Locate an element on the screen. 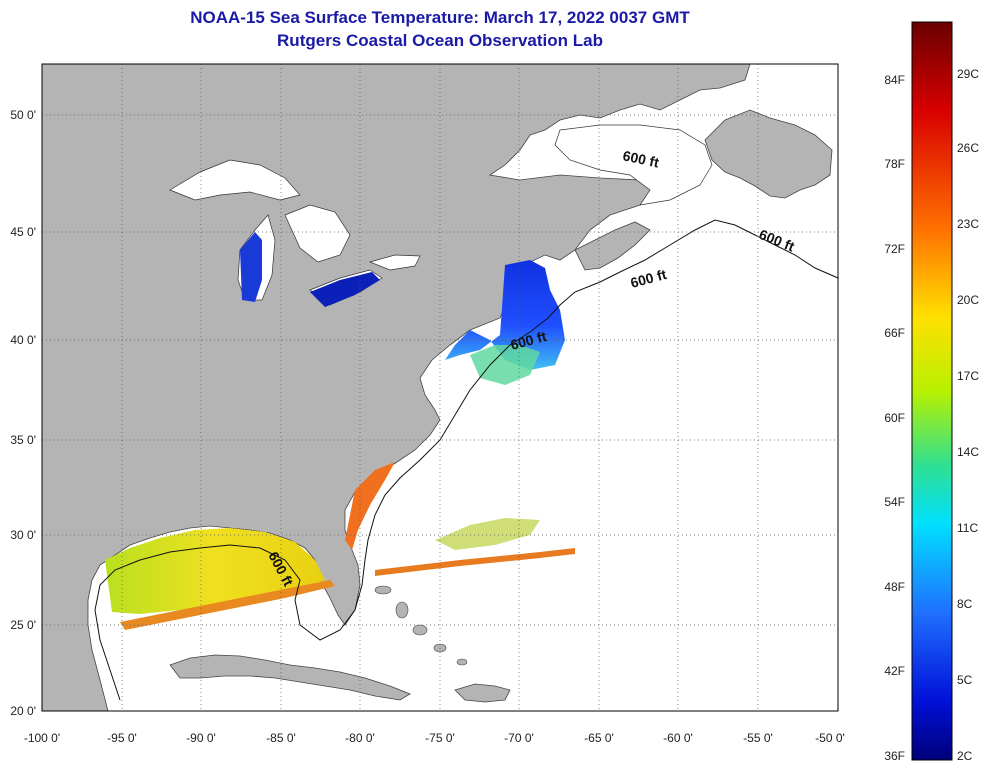 Image resolution: width=984 pixels, height=770 pixels. colorbar-c-label: 26C is located at coordinates (968, 148).